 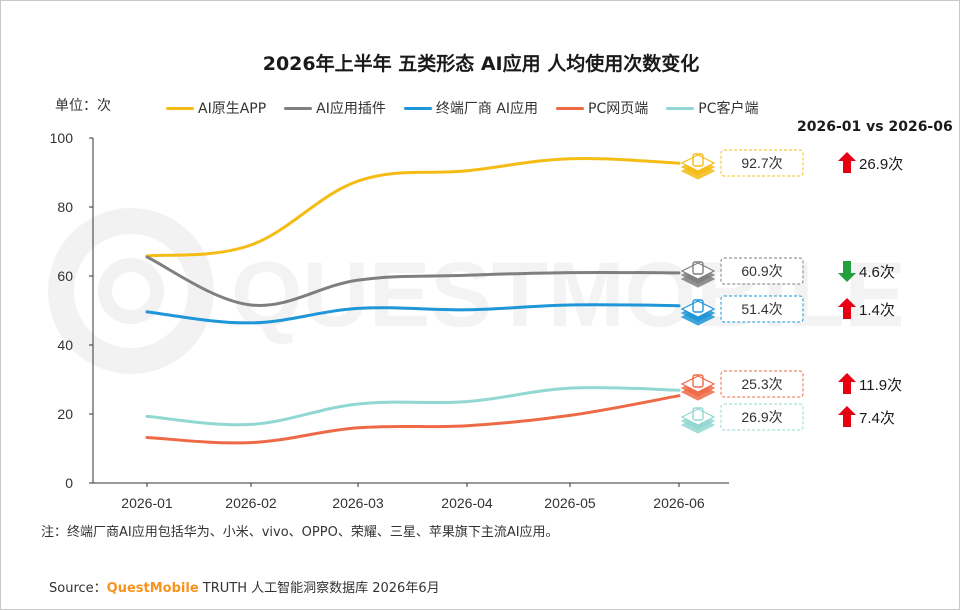 What do you see at coordinates (83, 106) in the screenshot?
I see `unit-label: 单位：次` at bounding box center [83, 106].